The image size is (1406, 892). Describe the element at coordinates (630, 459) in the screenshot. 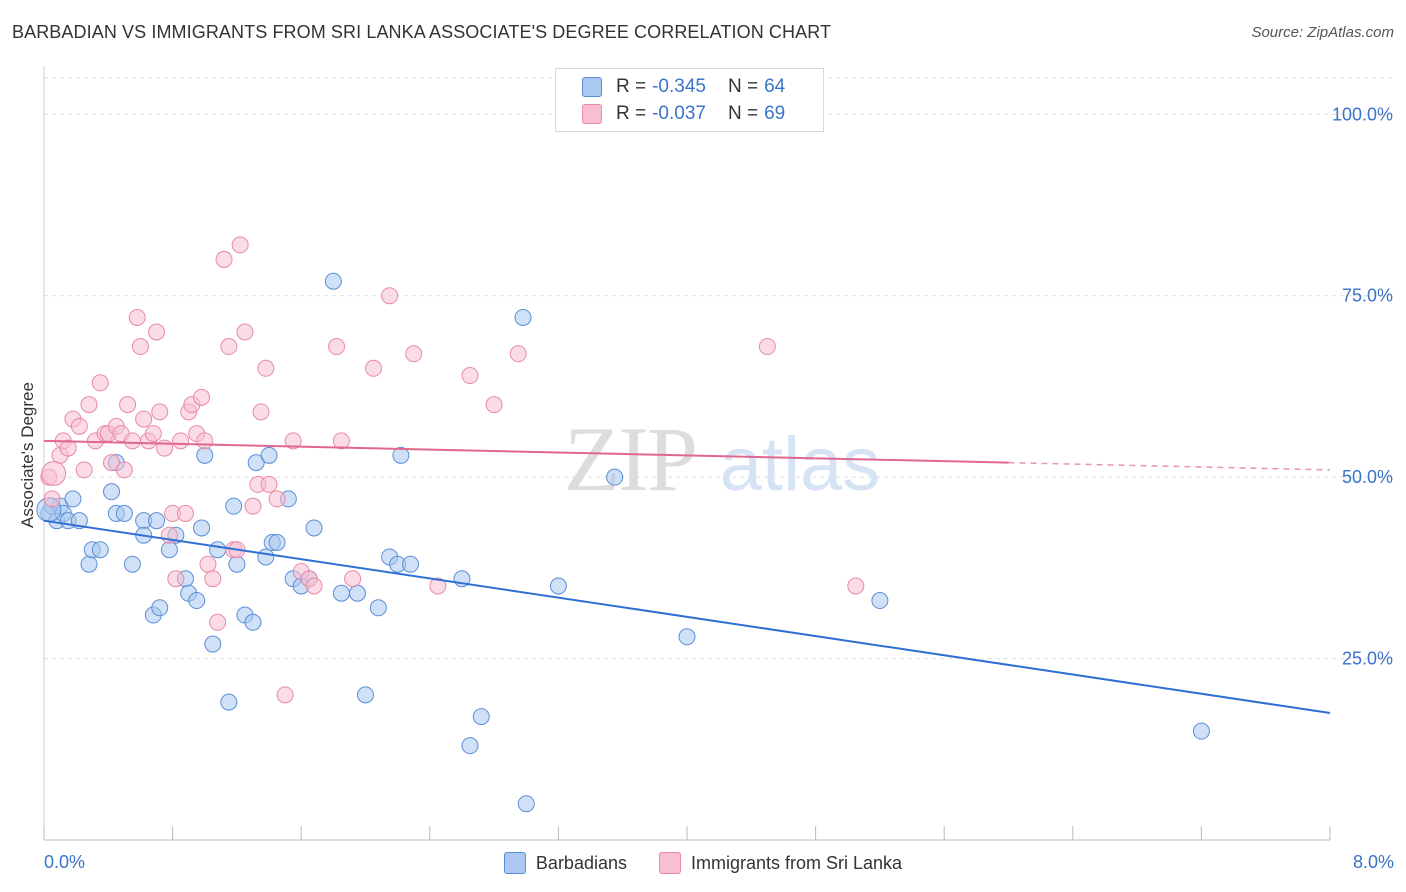

I see `watermark-zip: ZIP` at that location.